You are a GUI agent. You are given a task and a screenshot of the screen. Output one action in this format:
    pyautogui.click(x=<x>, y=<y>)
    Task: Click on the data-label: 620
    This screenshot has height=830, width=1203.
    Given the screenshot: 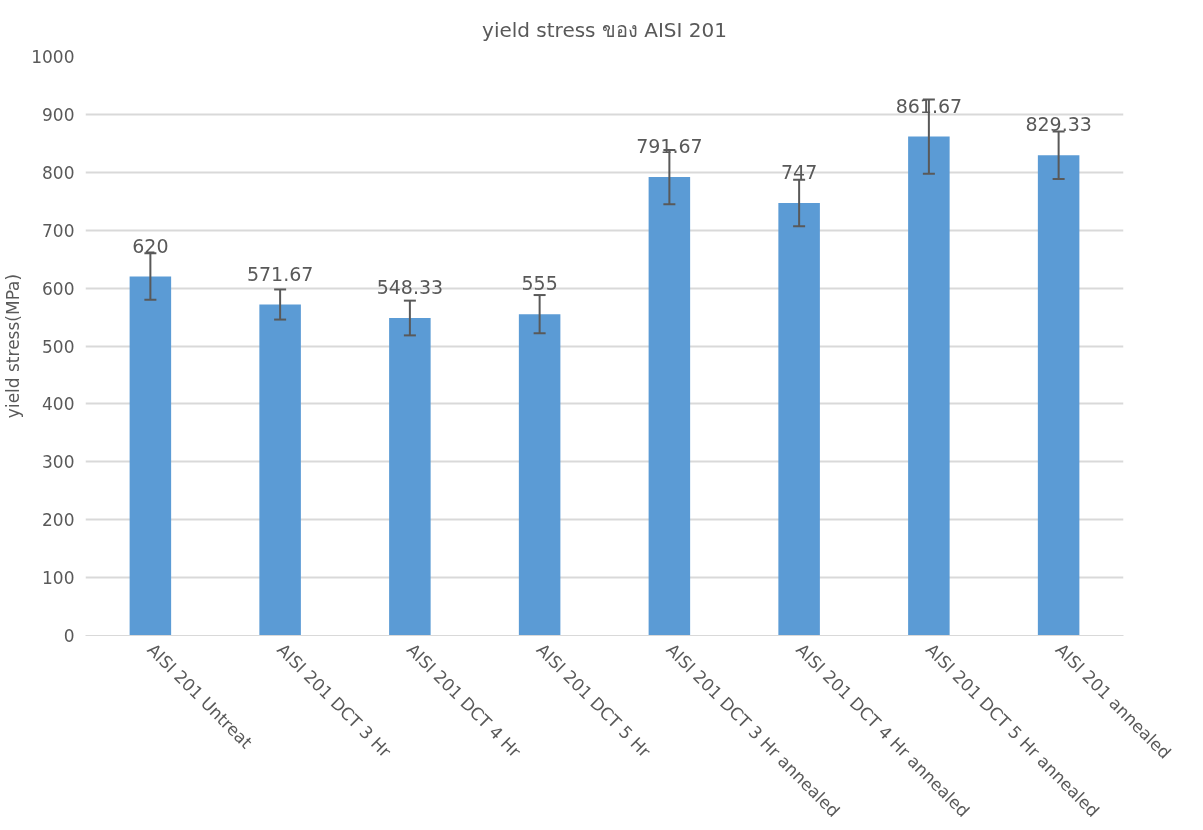 What is the action you would take?
    pyautogui.click(x=150, y=245)
    